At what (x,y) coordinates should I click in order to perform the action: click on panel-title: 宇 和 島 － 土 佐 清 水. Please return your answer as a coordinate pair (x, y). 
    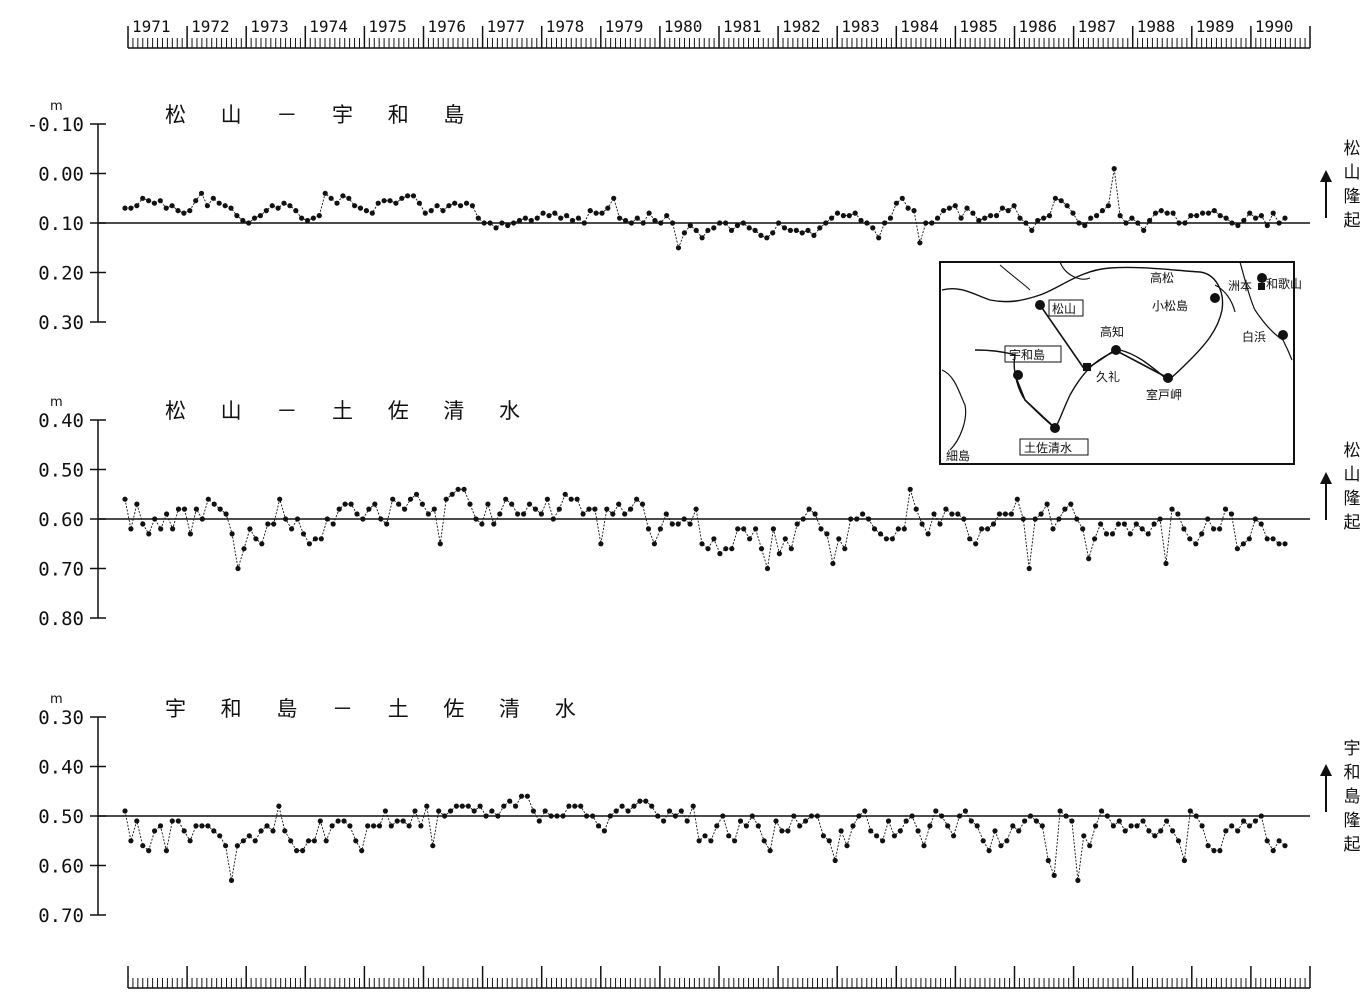
    Looking at the image, I should click on (377, 709).